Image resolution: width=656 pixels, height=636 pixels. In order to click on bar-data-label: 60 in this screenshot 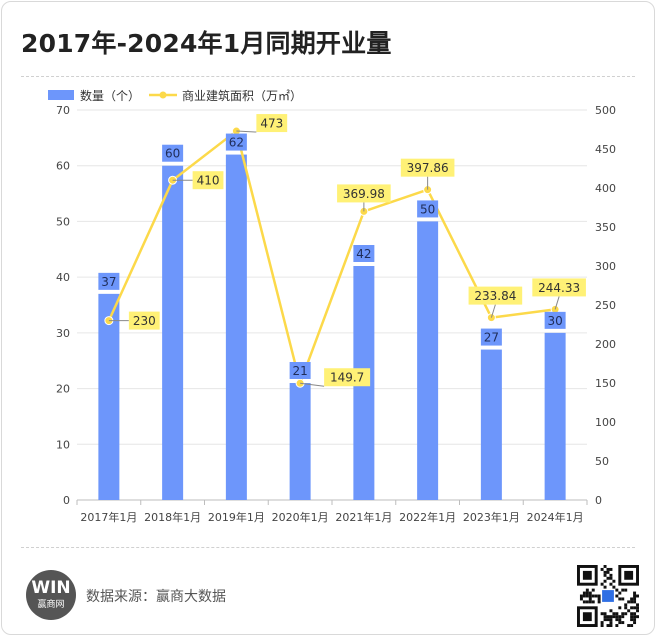, I will do `click(172, 154)`.